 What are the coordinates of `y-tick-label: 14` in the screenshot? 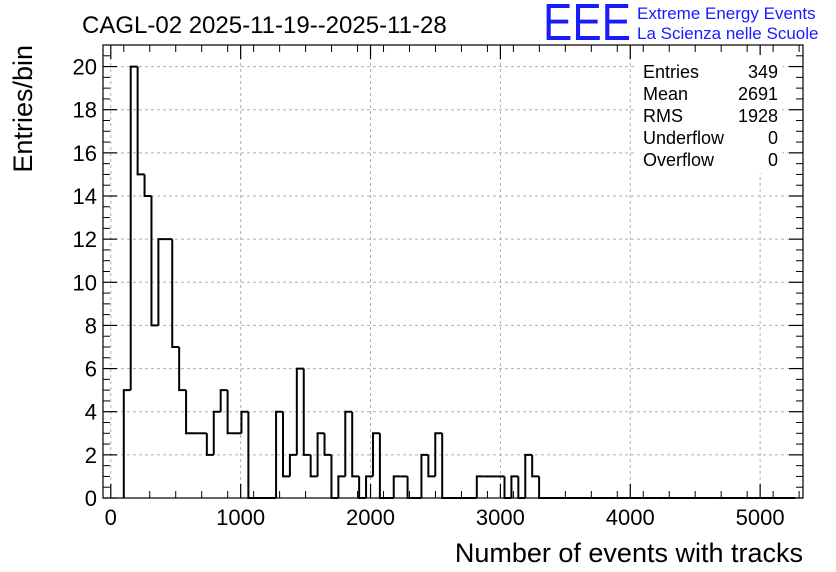 It's located at (85, 196).